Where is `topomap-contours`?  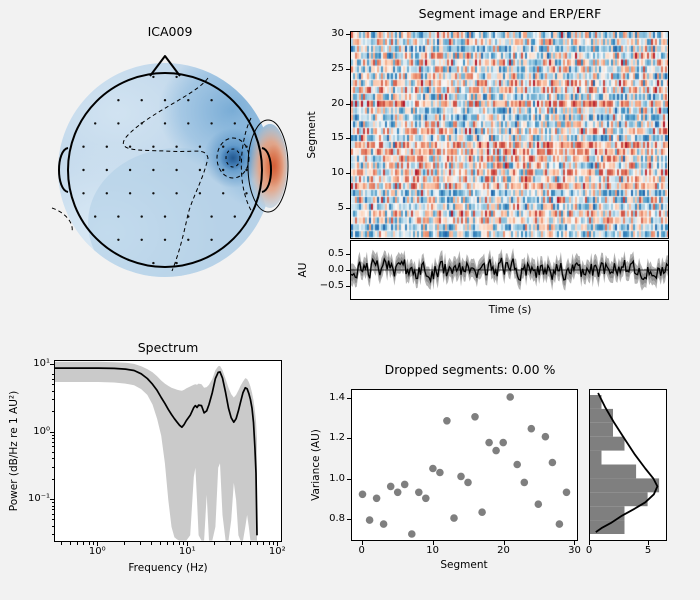
topomap-contours is located at coordinates (170, 174).